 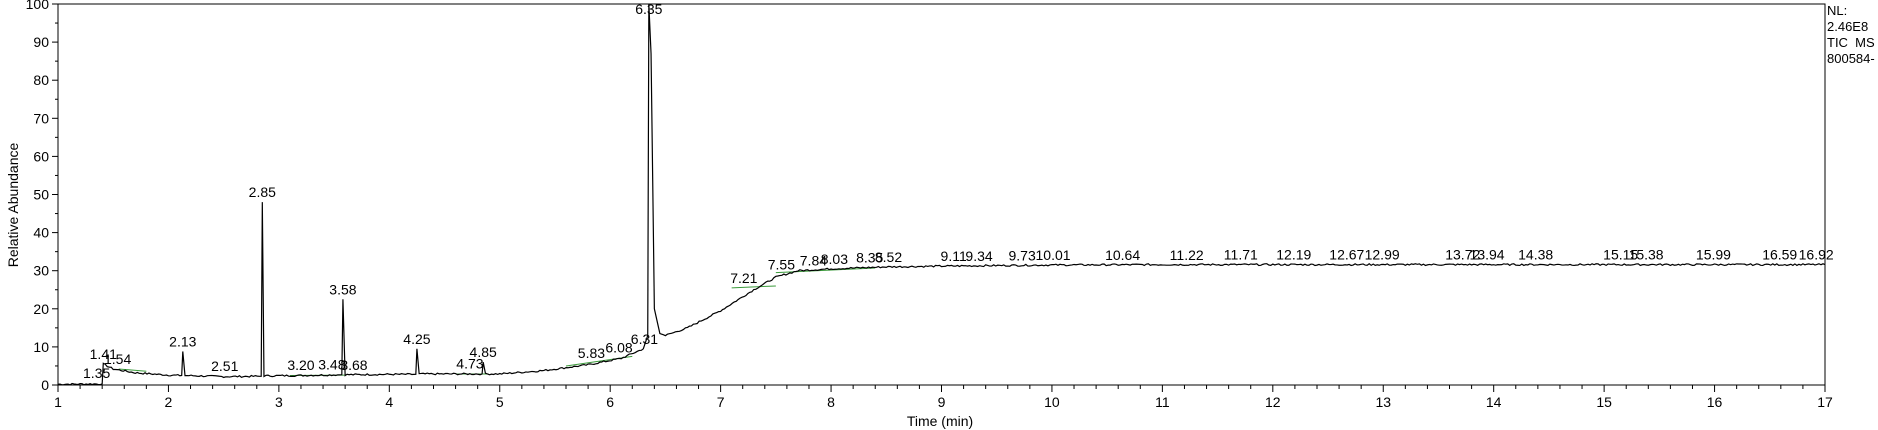 What do you see at coordinates (1851, 42) in the screenshot?
I see `scan-filter: TIC MS` at bounding box center [1851, 42].